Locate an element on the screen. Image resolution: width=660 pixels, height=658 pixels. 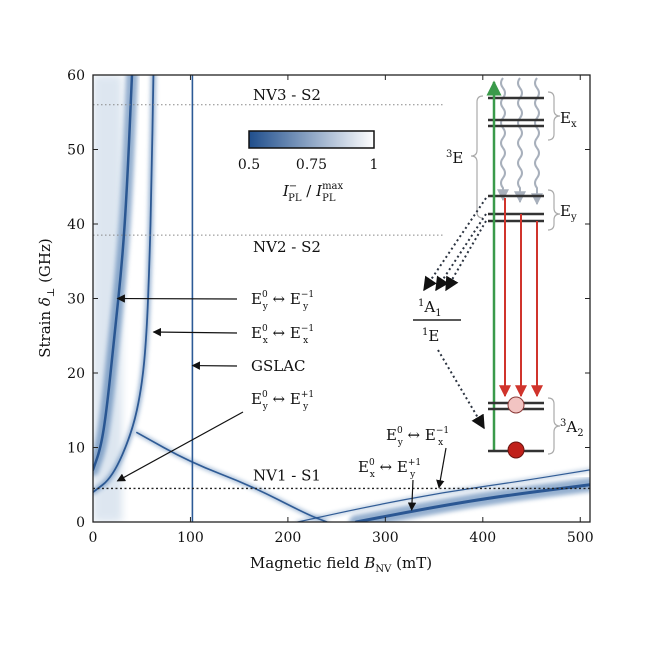
ground-state-label: 3A2 is located at coordinates (572, 428).